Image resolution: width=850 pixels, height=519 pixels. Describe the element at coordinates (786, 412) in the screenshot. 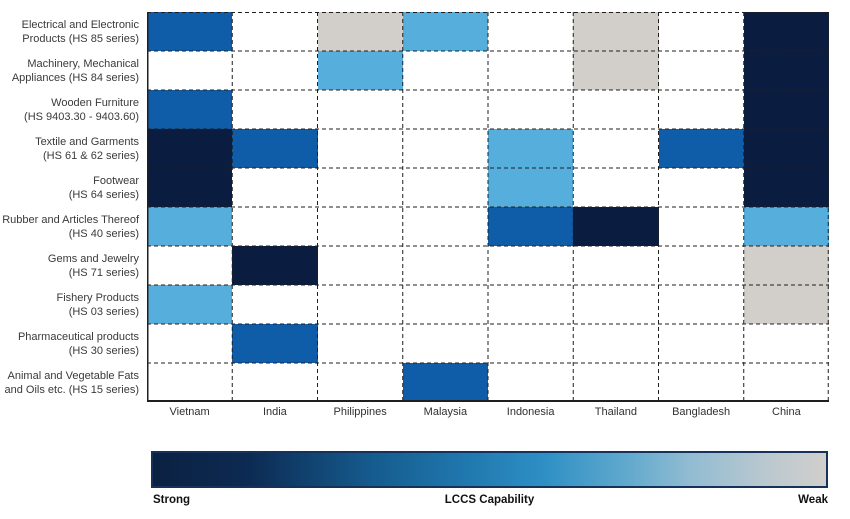

I see `column-label: China` at that location.